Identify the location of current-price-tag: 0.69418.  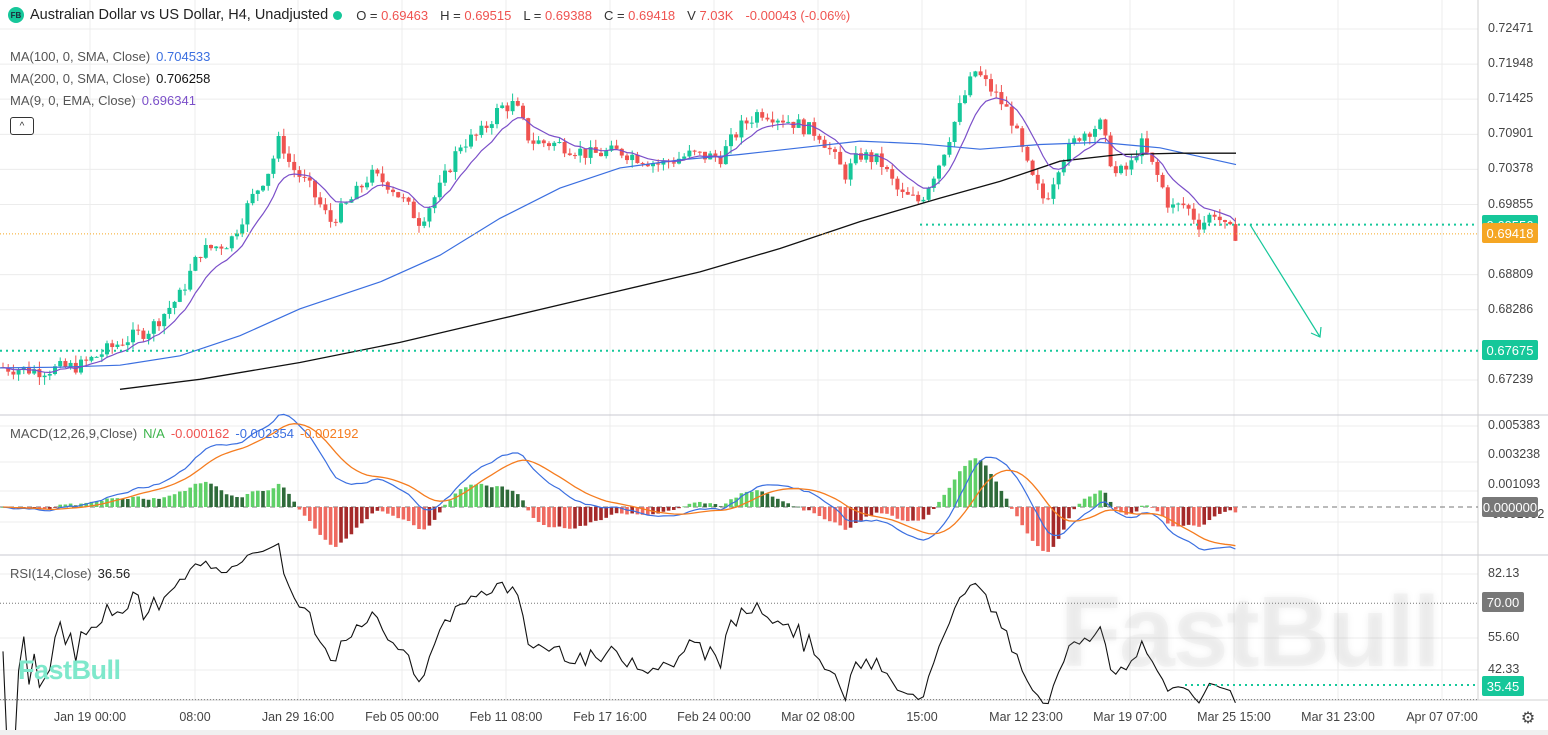
(1510, 233).